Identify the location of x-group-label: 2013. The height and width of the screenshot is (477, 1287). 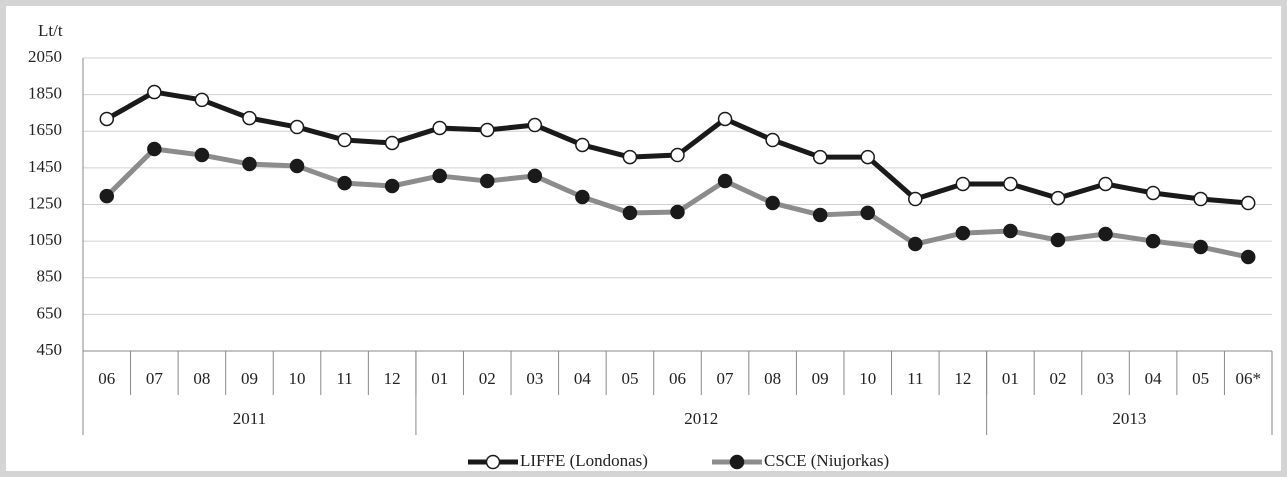
(1129, 418).